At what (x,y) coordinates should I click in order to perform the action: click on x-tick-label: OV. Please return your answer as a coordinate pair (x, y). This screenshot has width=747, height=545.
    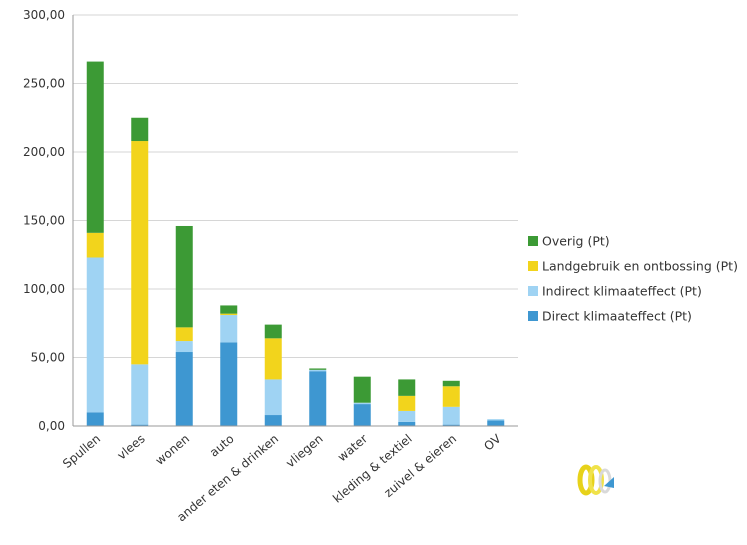
    Looking at the image, I should click on (492, 442).